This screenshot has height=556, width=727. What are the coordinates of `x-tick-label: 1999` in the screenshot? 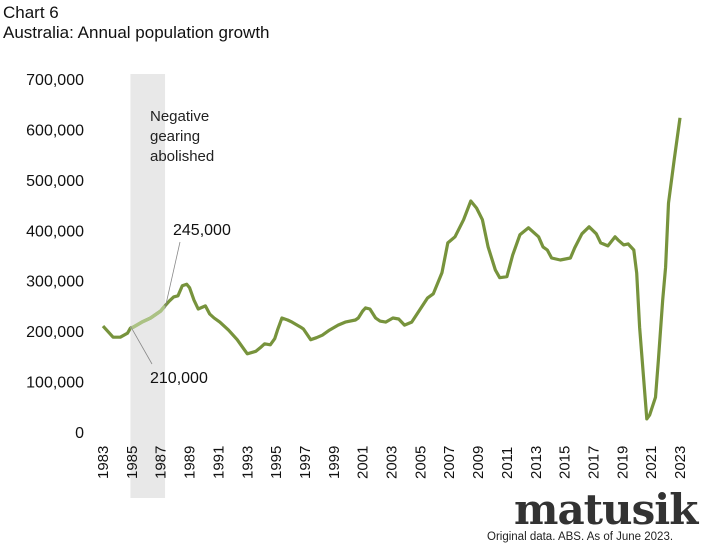 It's located at (334, 462).